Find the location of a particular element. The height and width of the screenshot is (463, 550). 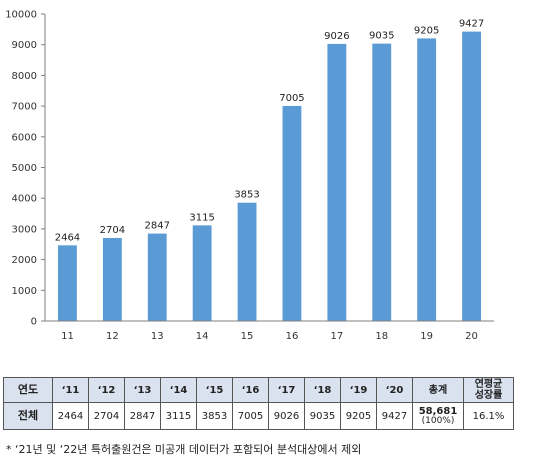

y-tick-label: 8000 is located at coordinates (24, 76).